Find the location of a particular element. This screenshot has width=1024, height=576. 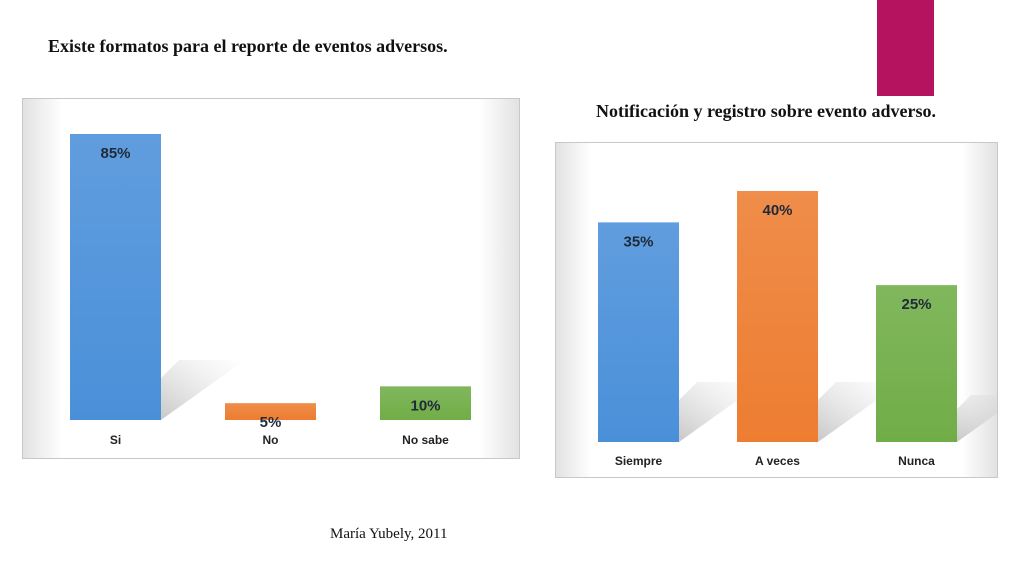

notificacion-bar-a-veces is located at coordinates (777, 316).